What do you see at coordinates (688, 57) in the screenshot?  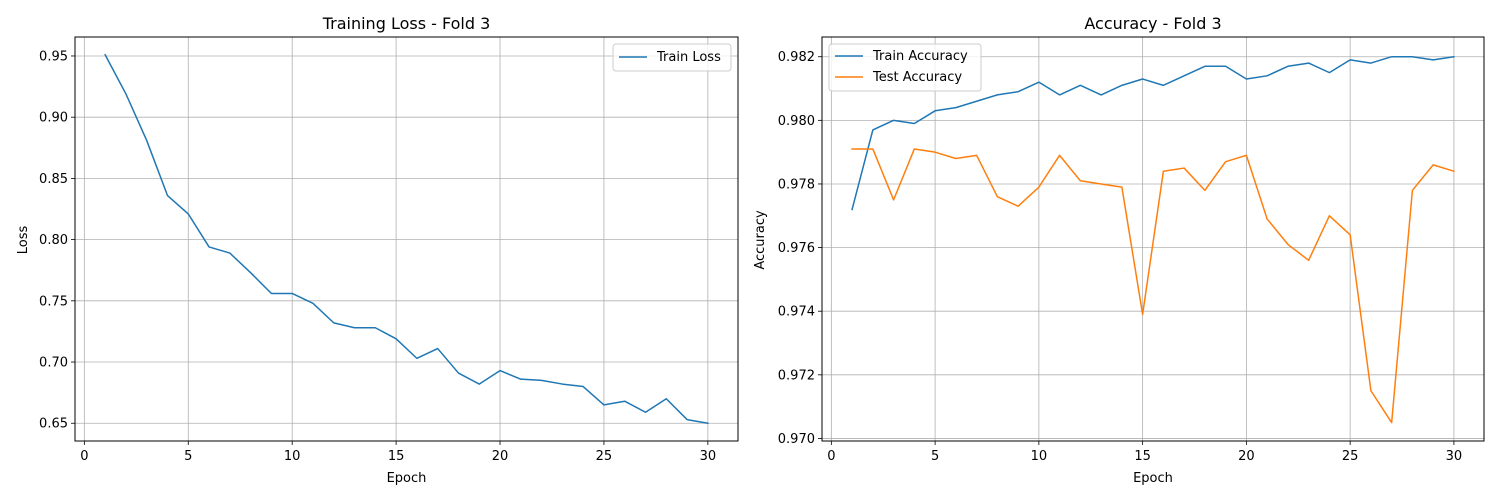 I see `loss-chart-legend-label-train-loss: Train Loss` at bounding box center [688, 57].